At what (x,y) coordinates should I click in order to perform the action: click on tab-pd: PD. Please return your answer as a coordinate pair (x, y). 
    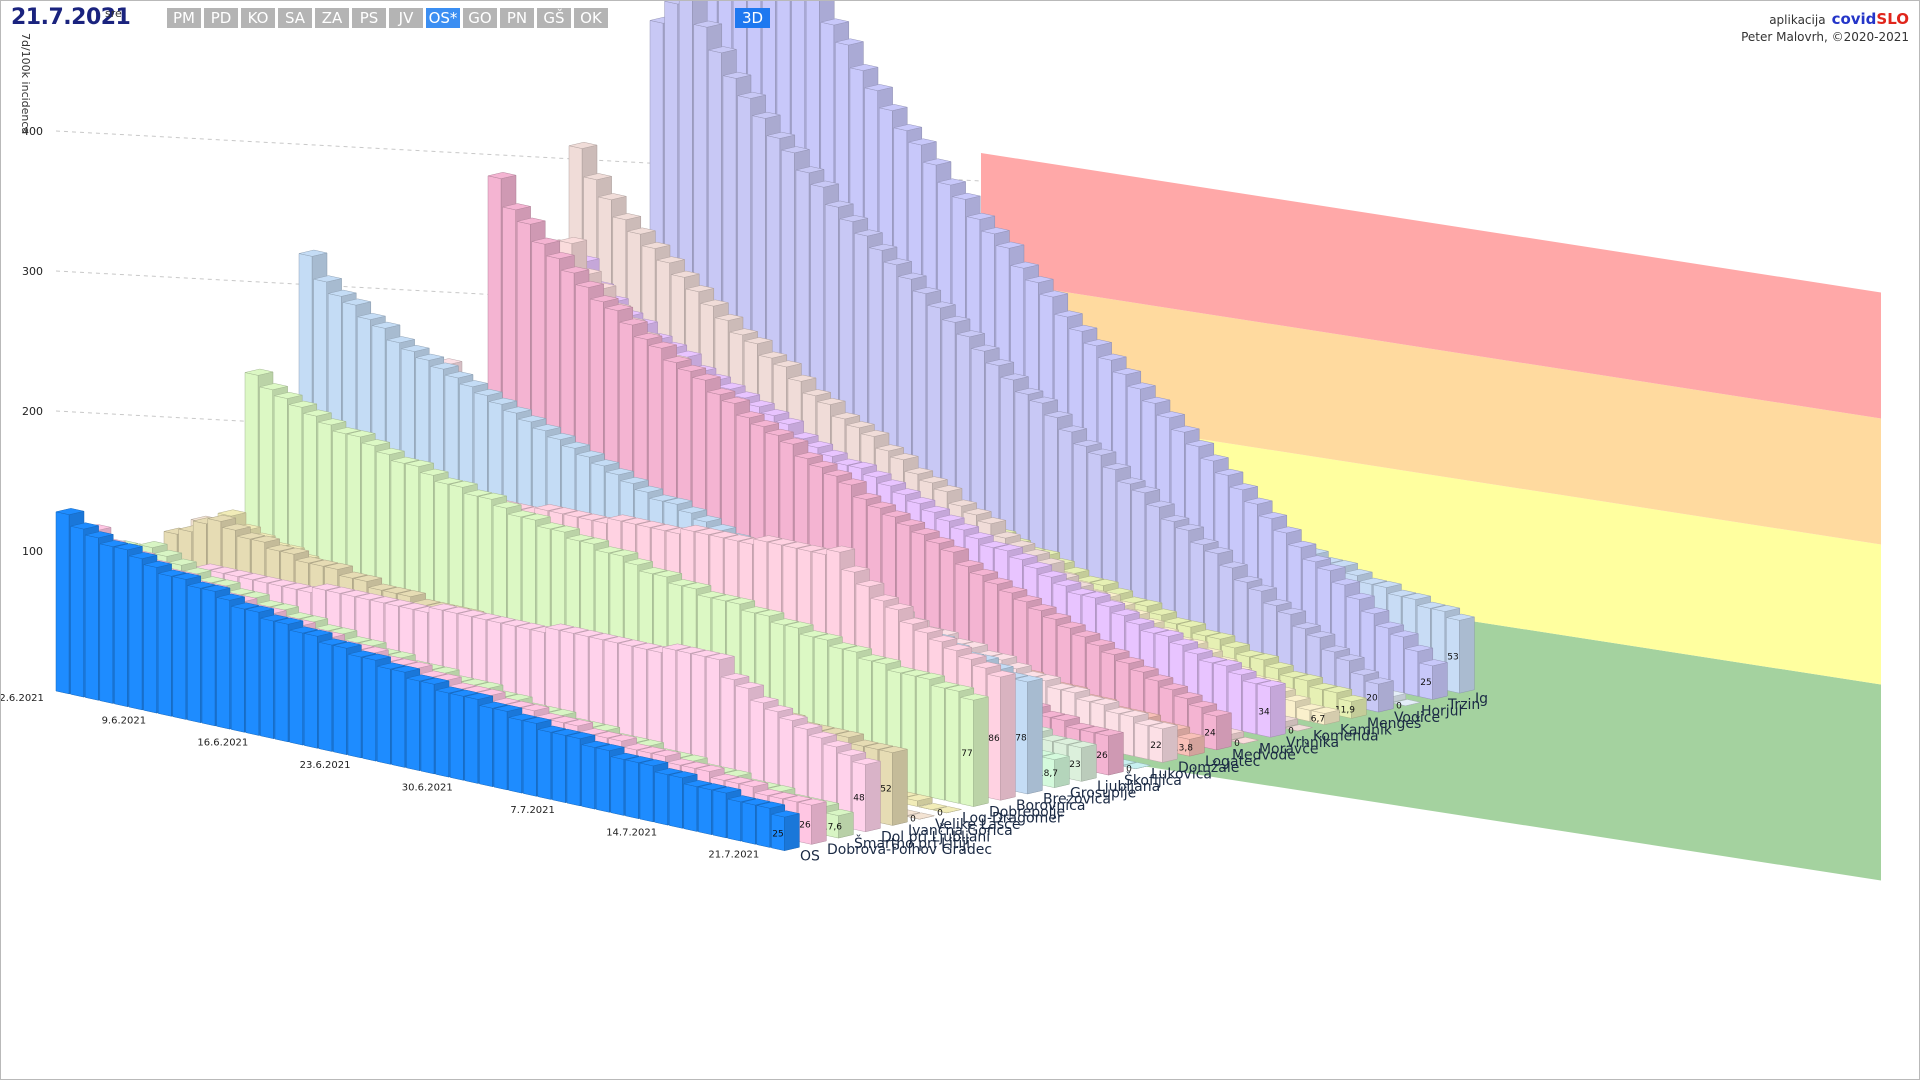
    Looking at the image, I should click on (221, 18).